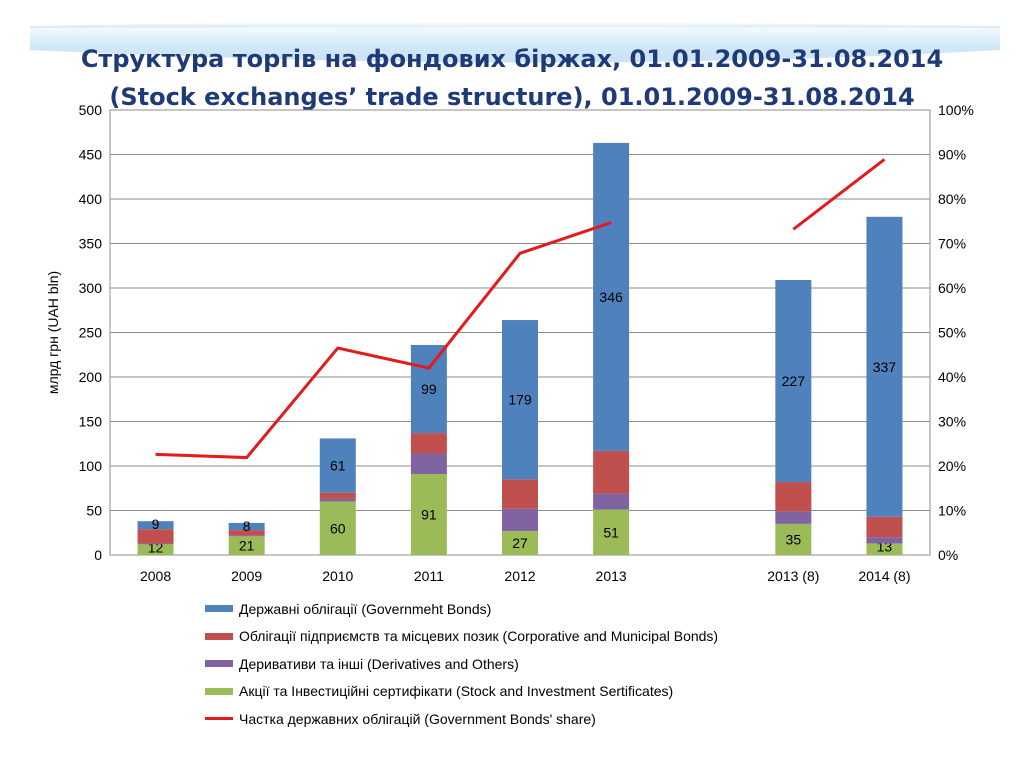 This screenshot has height=768, width=1024. What do you see at coordinates (956, 110) in the screenshot?
I see `y2-tick-label: 100%` at bounding box center [956, 110].